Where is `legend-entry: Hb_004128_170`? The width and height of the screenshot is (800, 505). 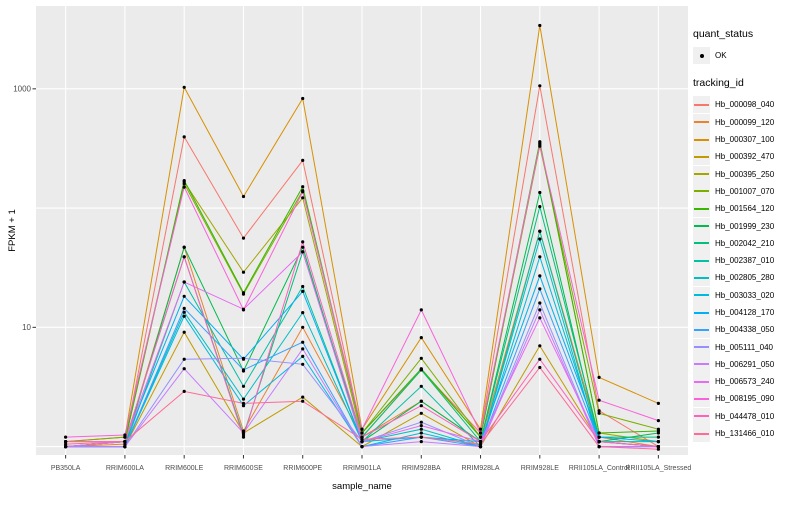
legend-entry: Hb_004128_170 is located at coordinates (746, 312).